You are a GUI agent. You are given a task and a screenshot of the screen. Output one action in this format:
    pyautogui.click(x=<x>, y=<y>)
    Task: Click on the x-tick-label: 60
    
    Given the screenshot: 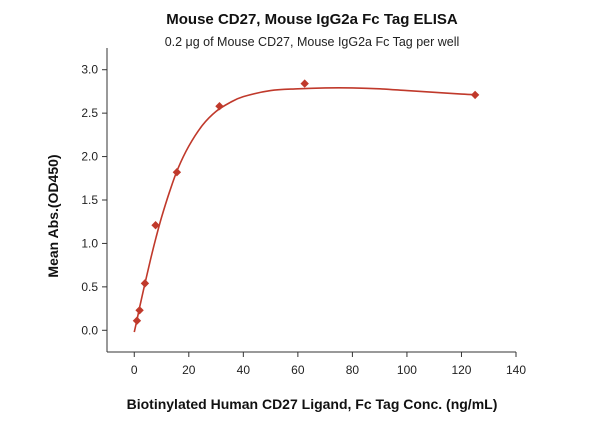 What is the action you would take?
    pyautogui.click(x=298, y=370)
    